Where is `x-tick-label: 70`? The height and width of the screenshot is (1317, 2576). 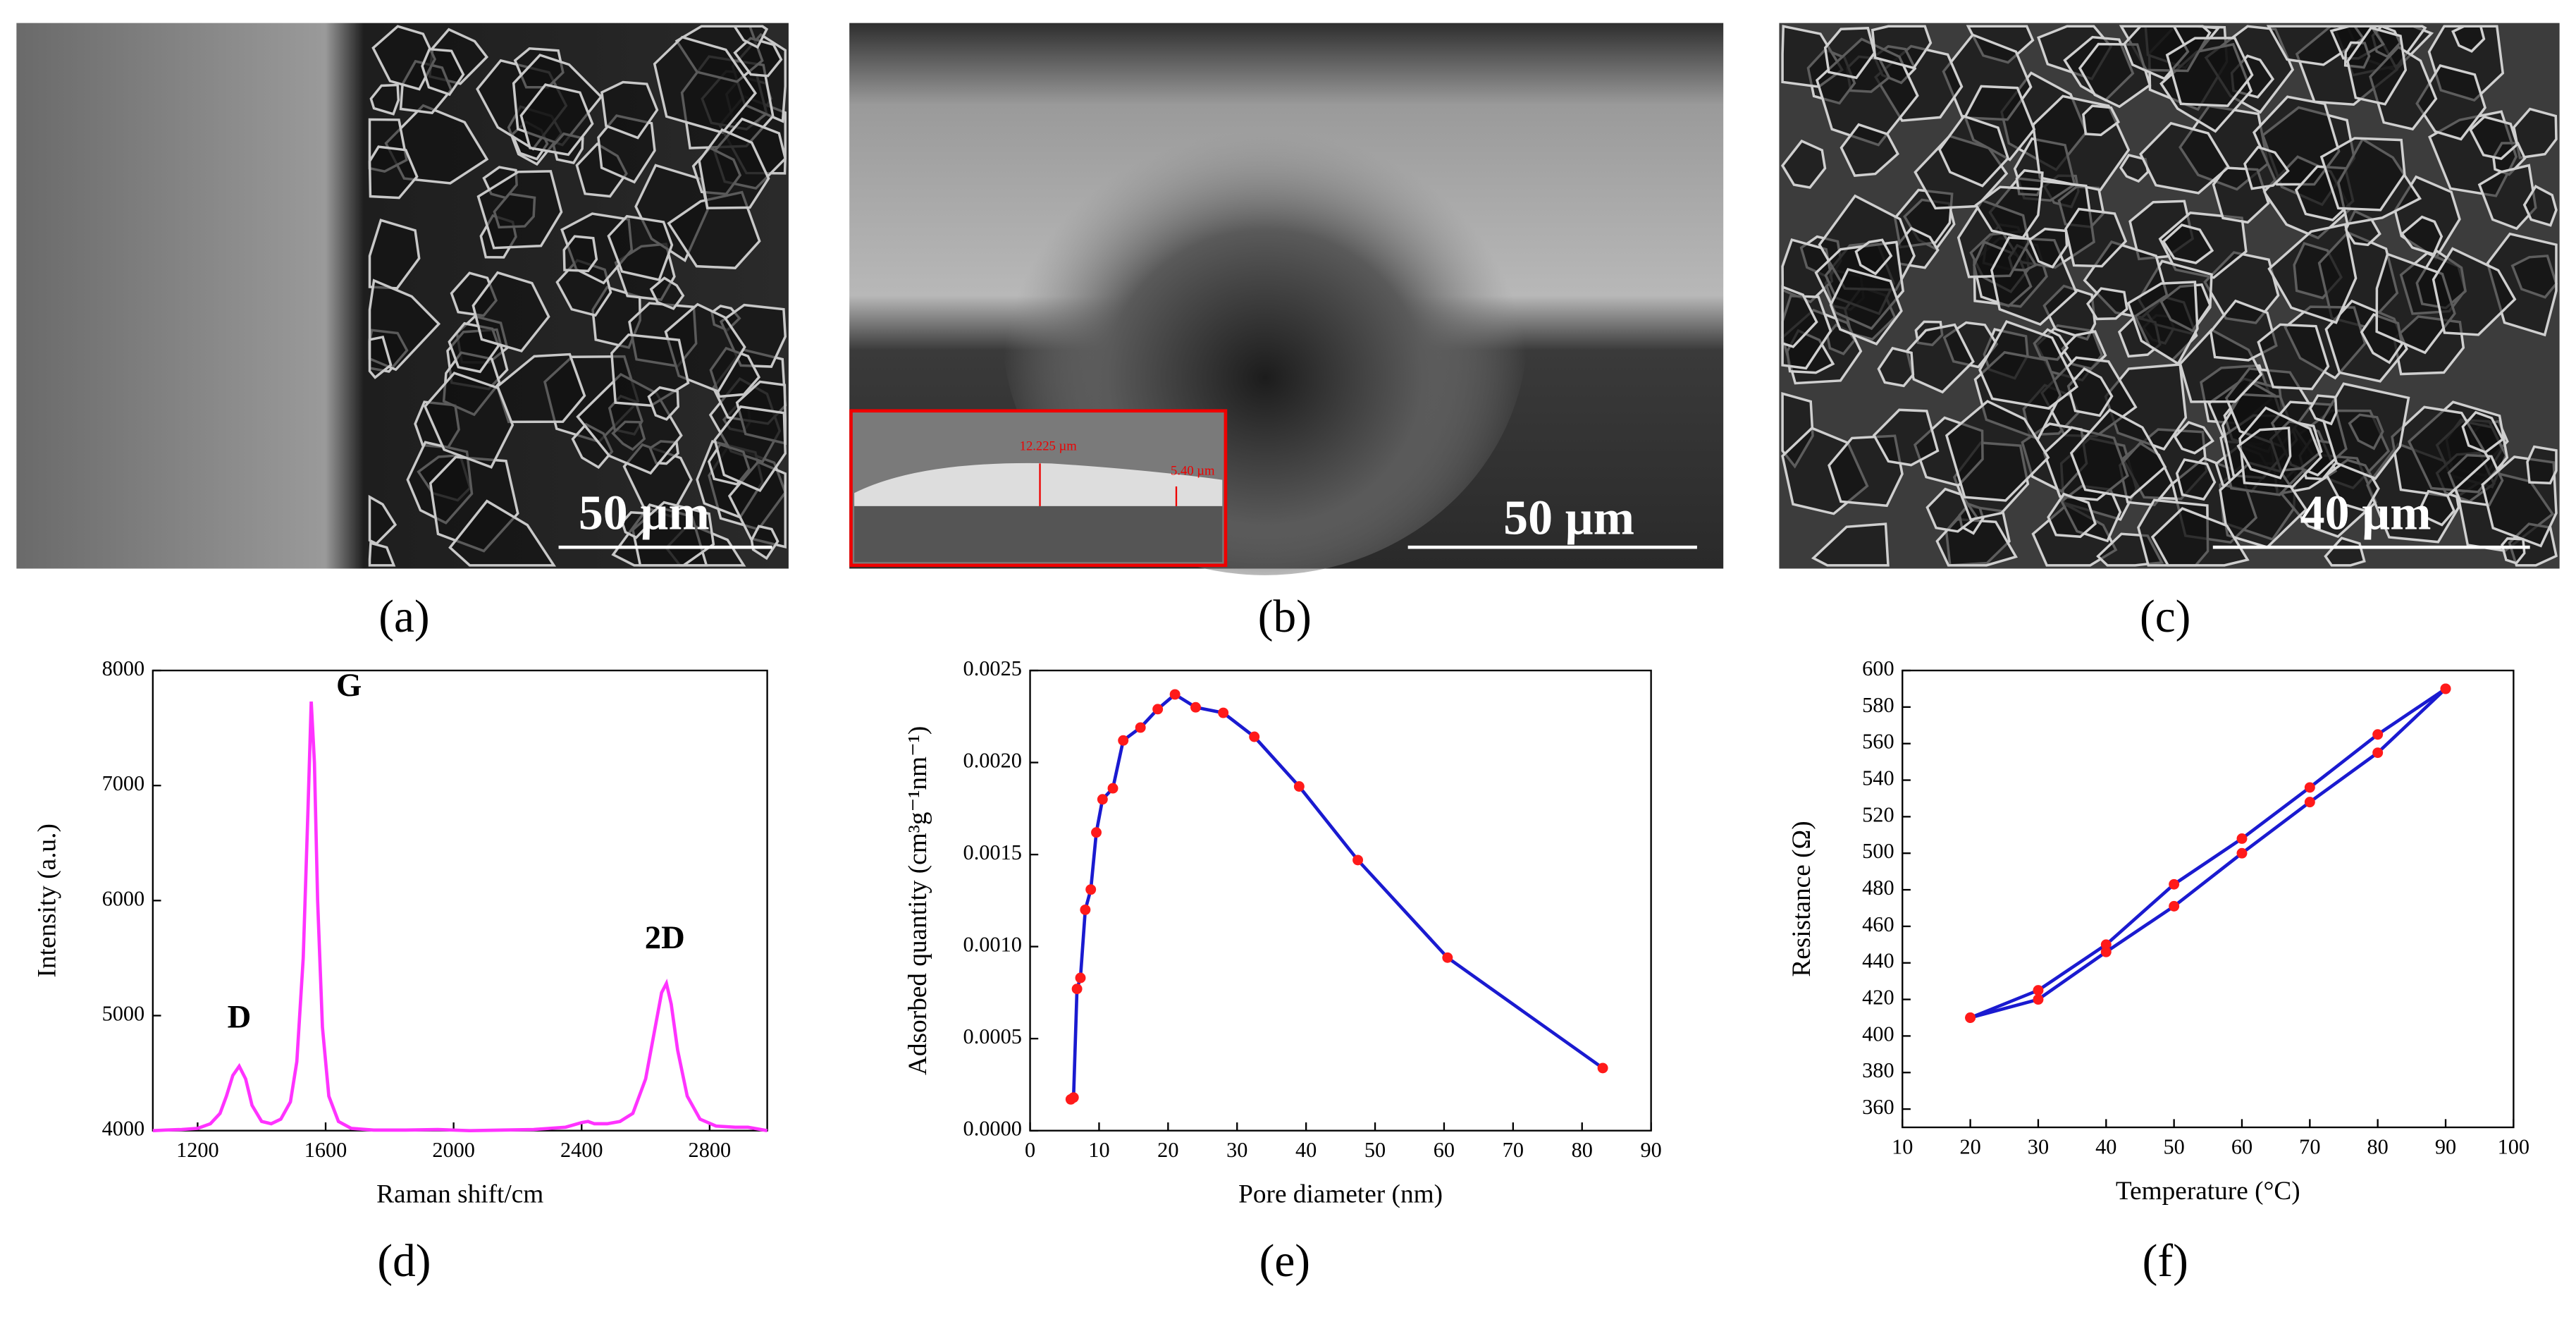
x-tick-label: 70 is located at coordinates (2309, 1146).